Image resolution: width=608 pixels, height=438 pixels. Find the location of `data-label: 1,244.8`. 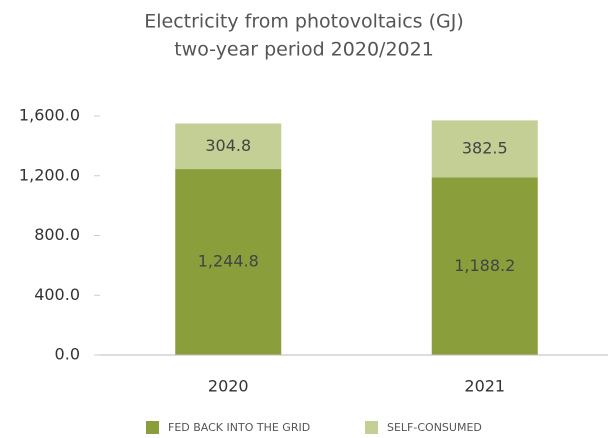

data-label: 1,244.8 is located at coordinates (228, 261).